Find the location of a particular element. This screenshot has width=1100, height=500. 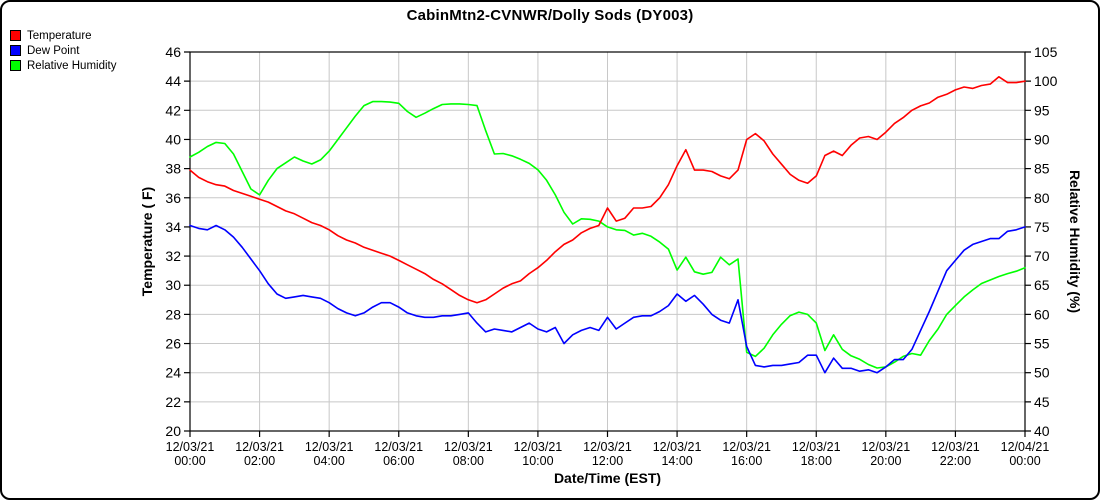

x-tick-time: 06:00 is located at coordinates (398, 461).